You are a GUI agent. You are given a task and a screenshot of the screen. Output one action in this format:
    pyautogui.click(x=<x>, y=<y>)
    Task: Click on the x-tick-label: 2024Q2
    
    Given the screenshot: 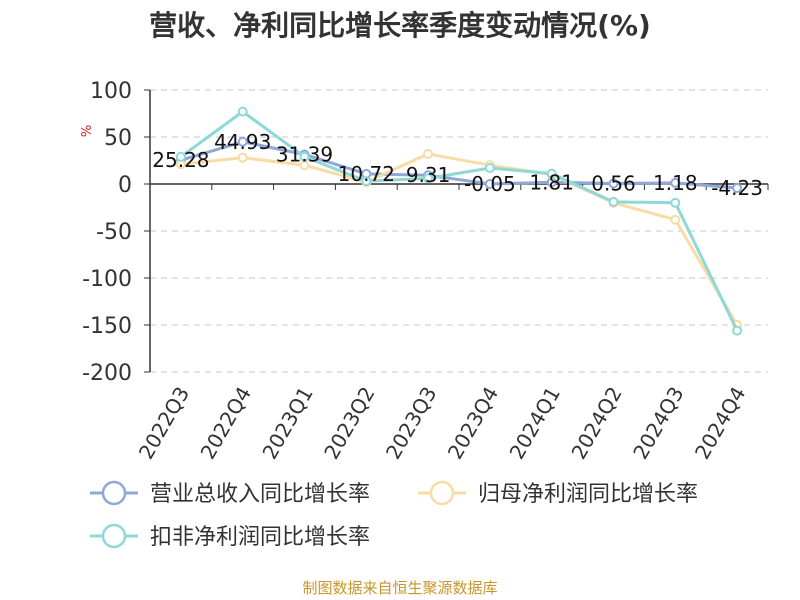 What is the action you would take?
    pyautogui.click(x=596, y=423)
    